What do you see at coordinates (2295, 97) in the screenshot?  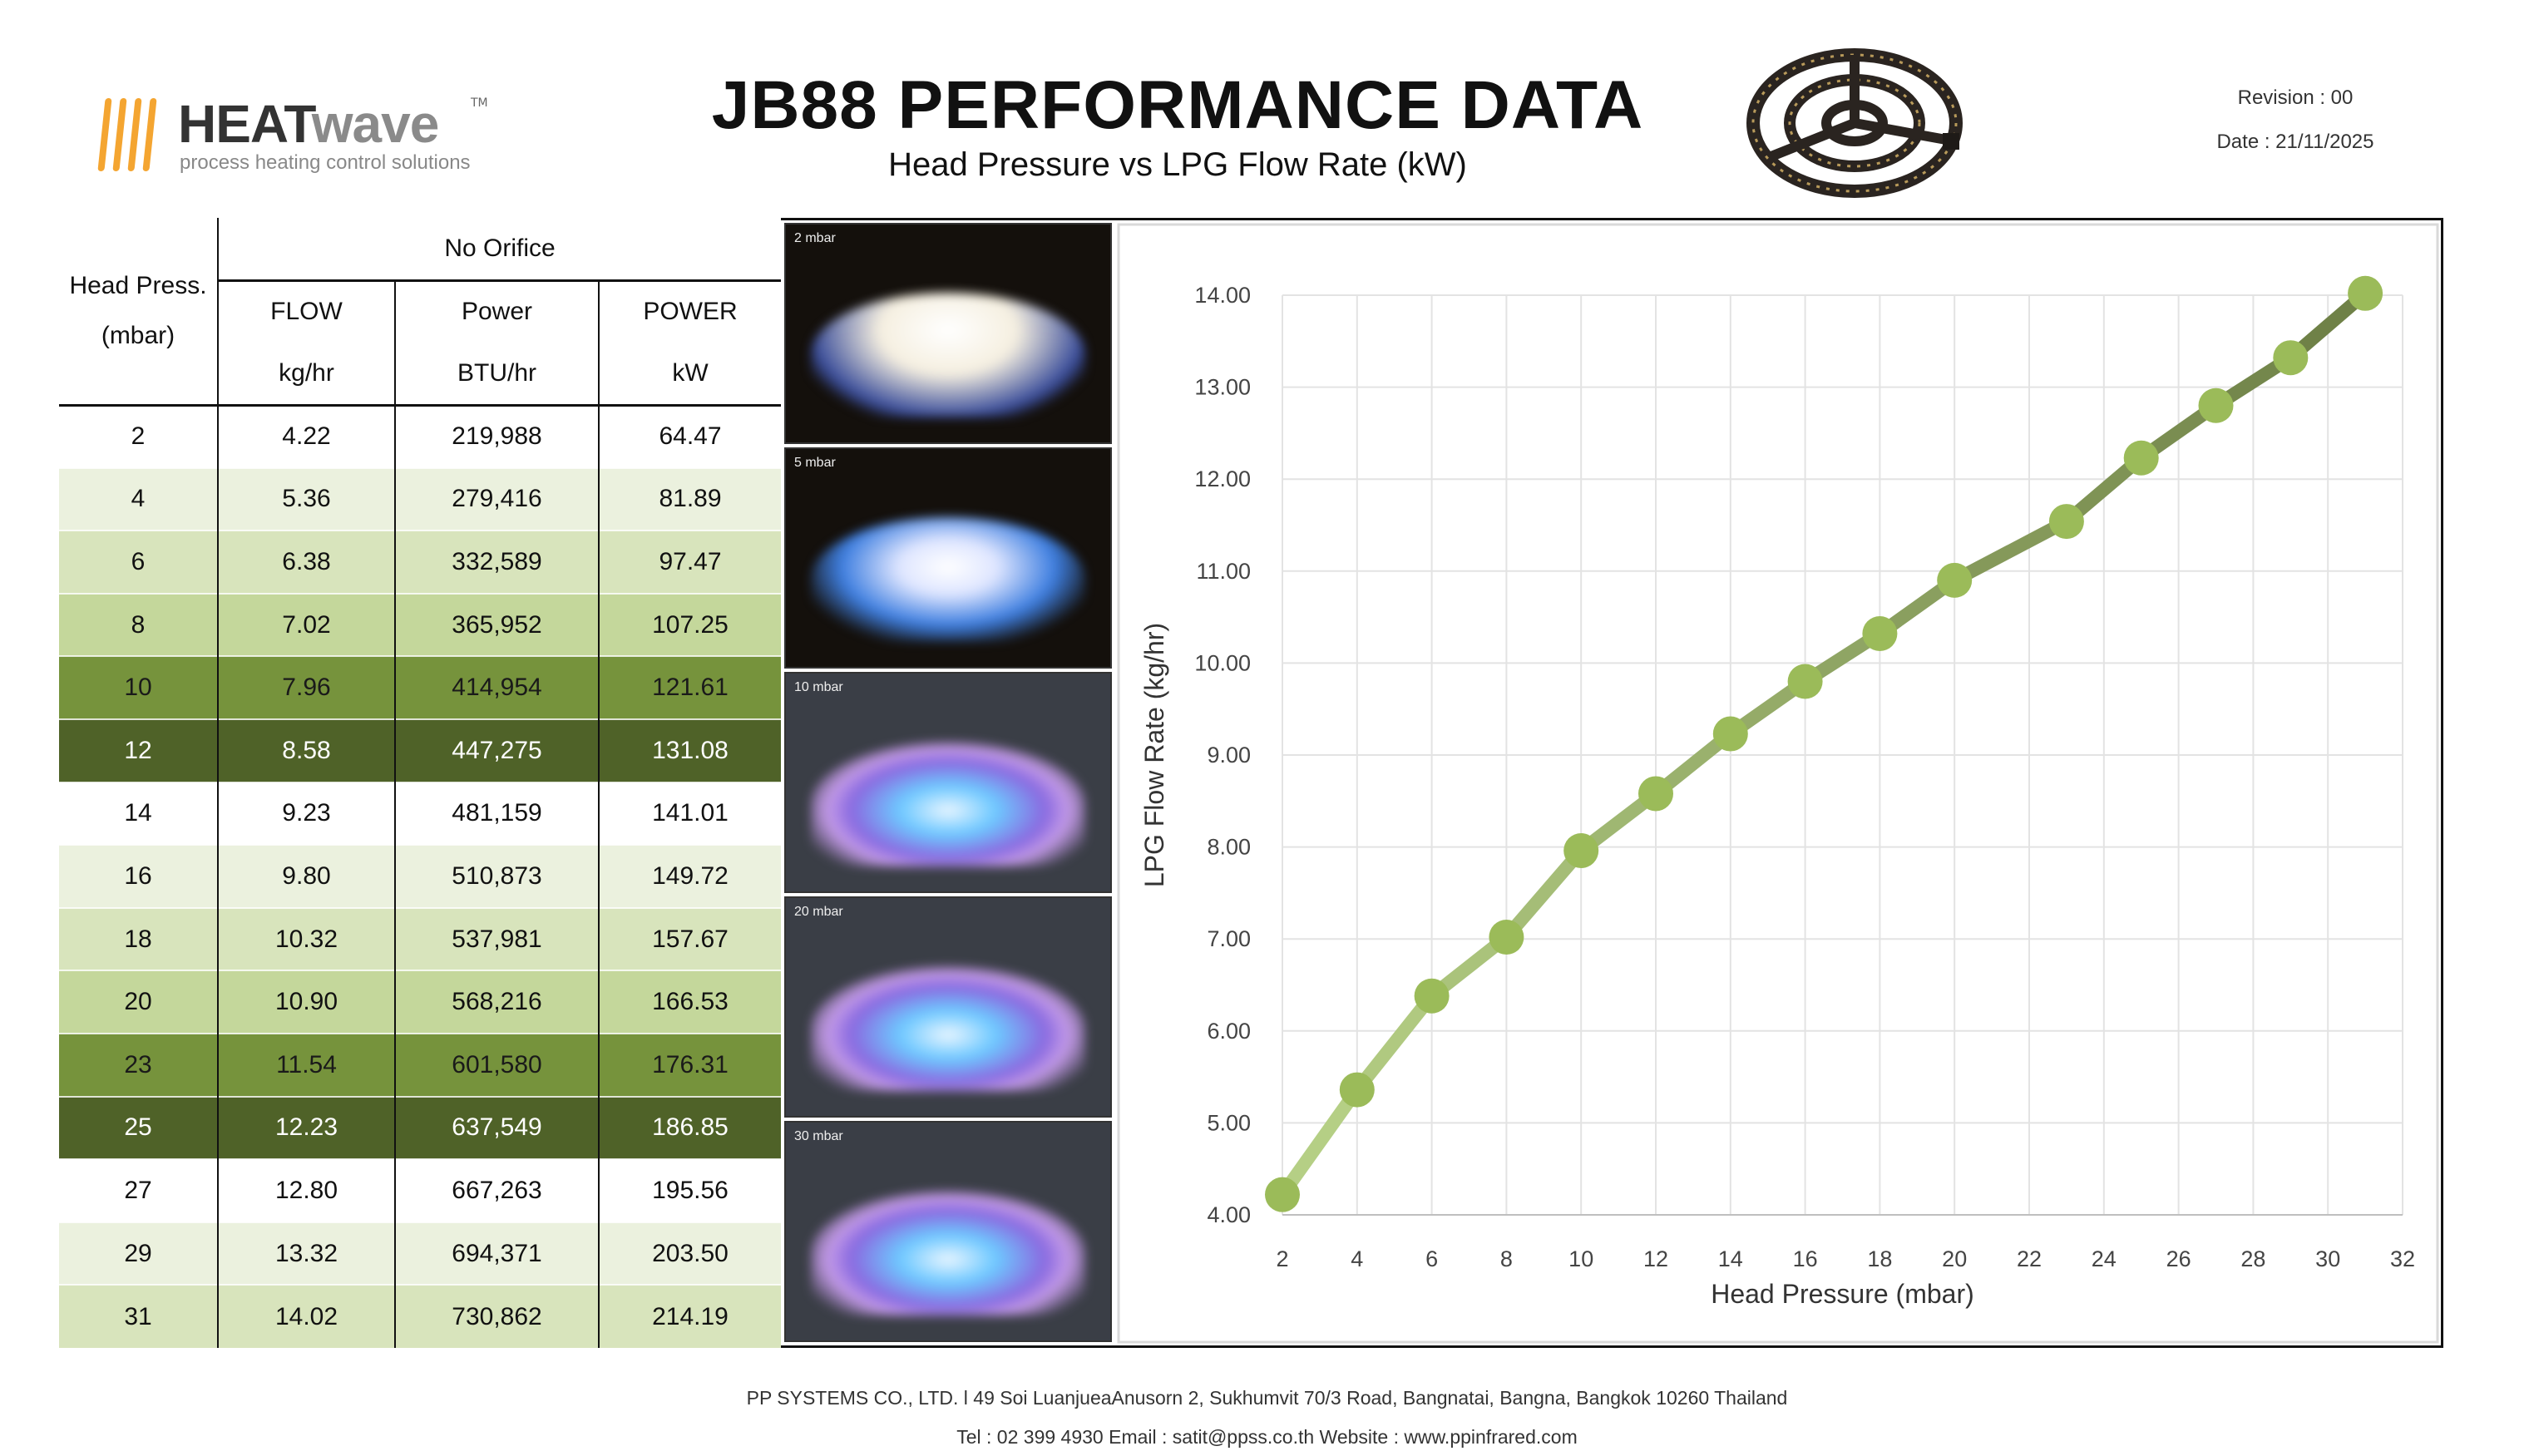 I see `revision: Revision : 00` at bounding box center [2295, 97].